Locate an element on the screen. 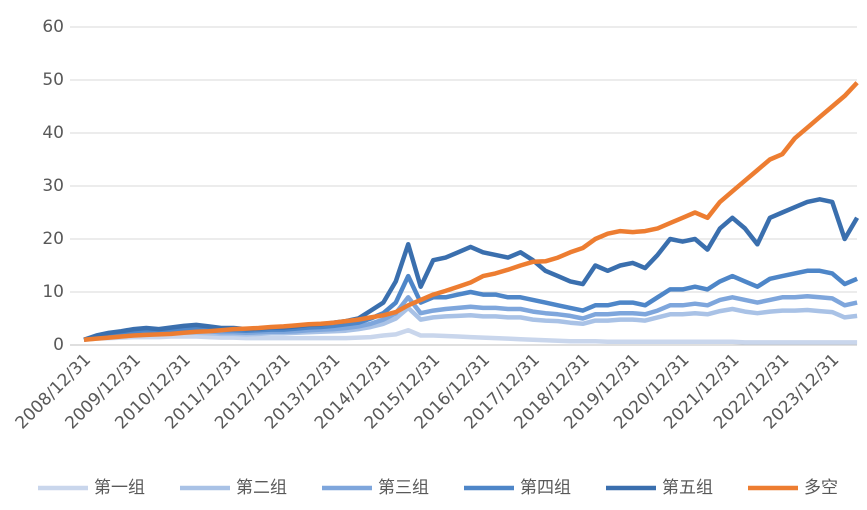  legend-label: 第三组 is located at coordinates (403, 488).